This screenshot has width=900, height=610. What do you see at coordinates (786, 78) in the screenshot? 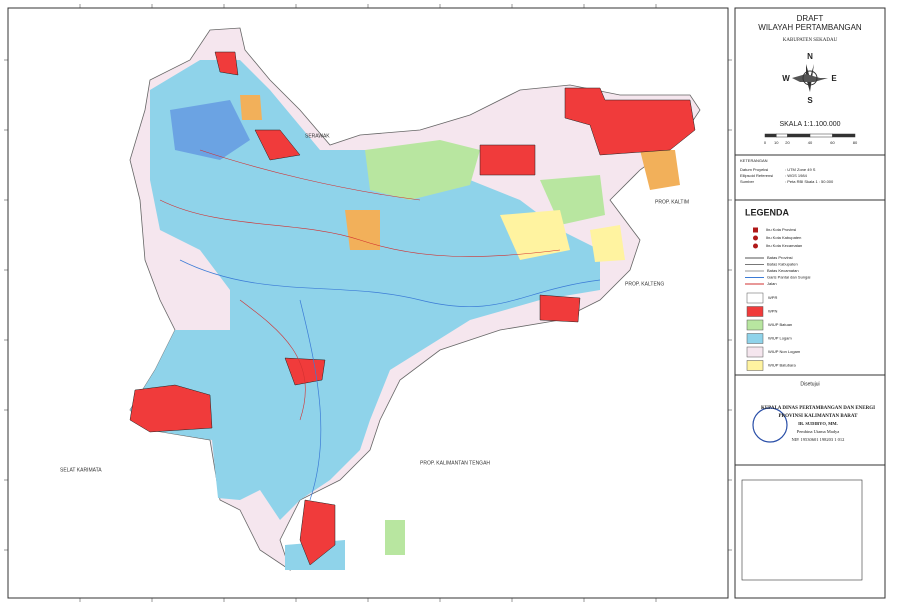
I see `compass-w: W` at bounding box center [786, 78].